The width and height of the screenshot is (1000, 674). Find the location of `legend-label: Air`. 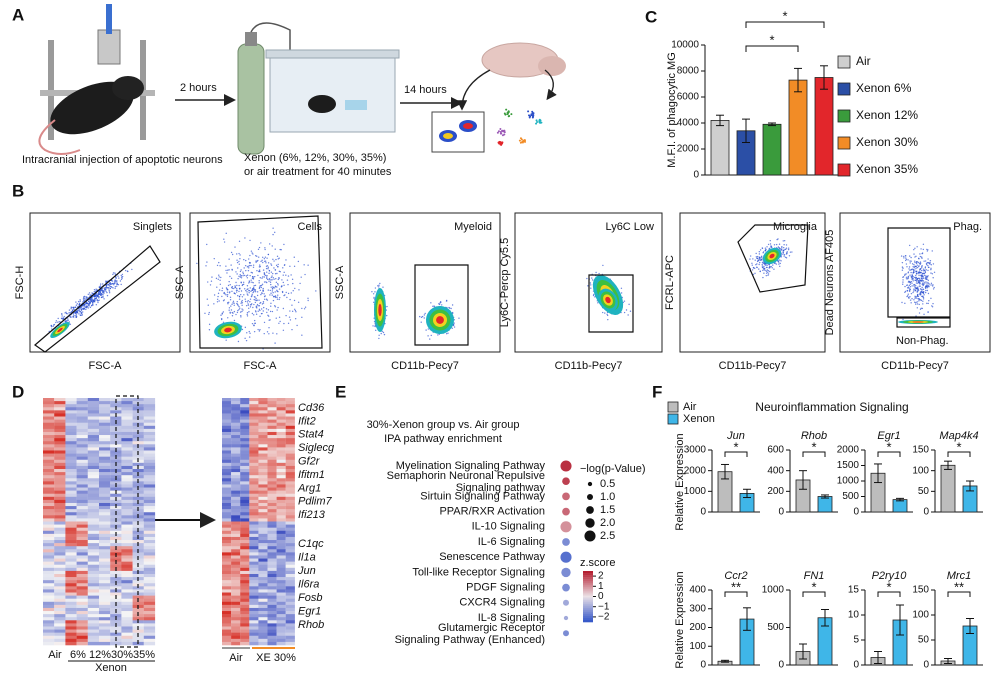

legend-label: Air is located at coordinates (863, 61).